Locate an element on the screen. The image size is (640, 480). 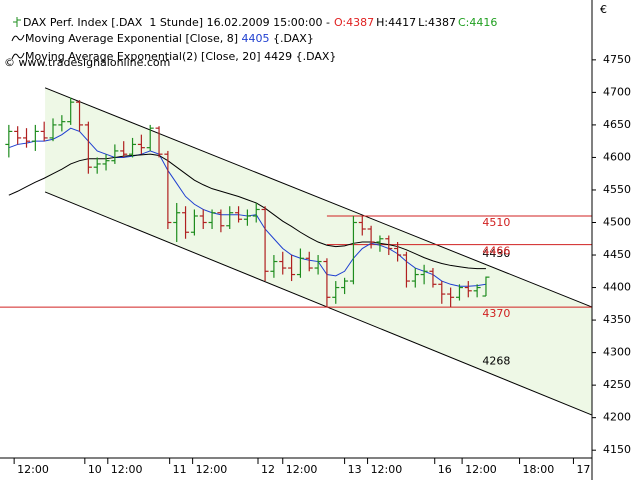
level-label: 4510 is located at coordinates (496, 222).